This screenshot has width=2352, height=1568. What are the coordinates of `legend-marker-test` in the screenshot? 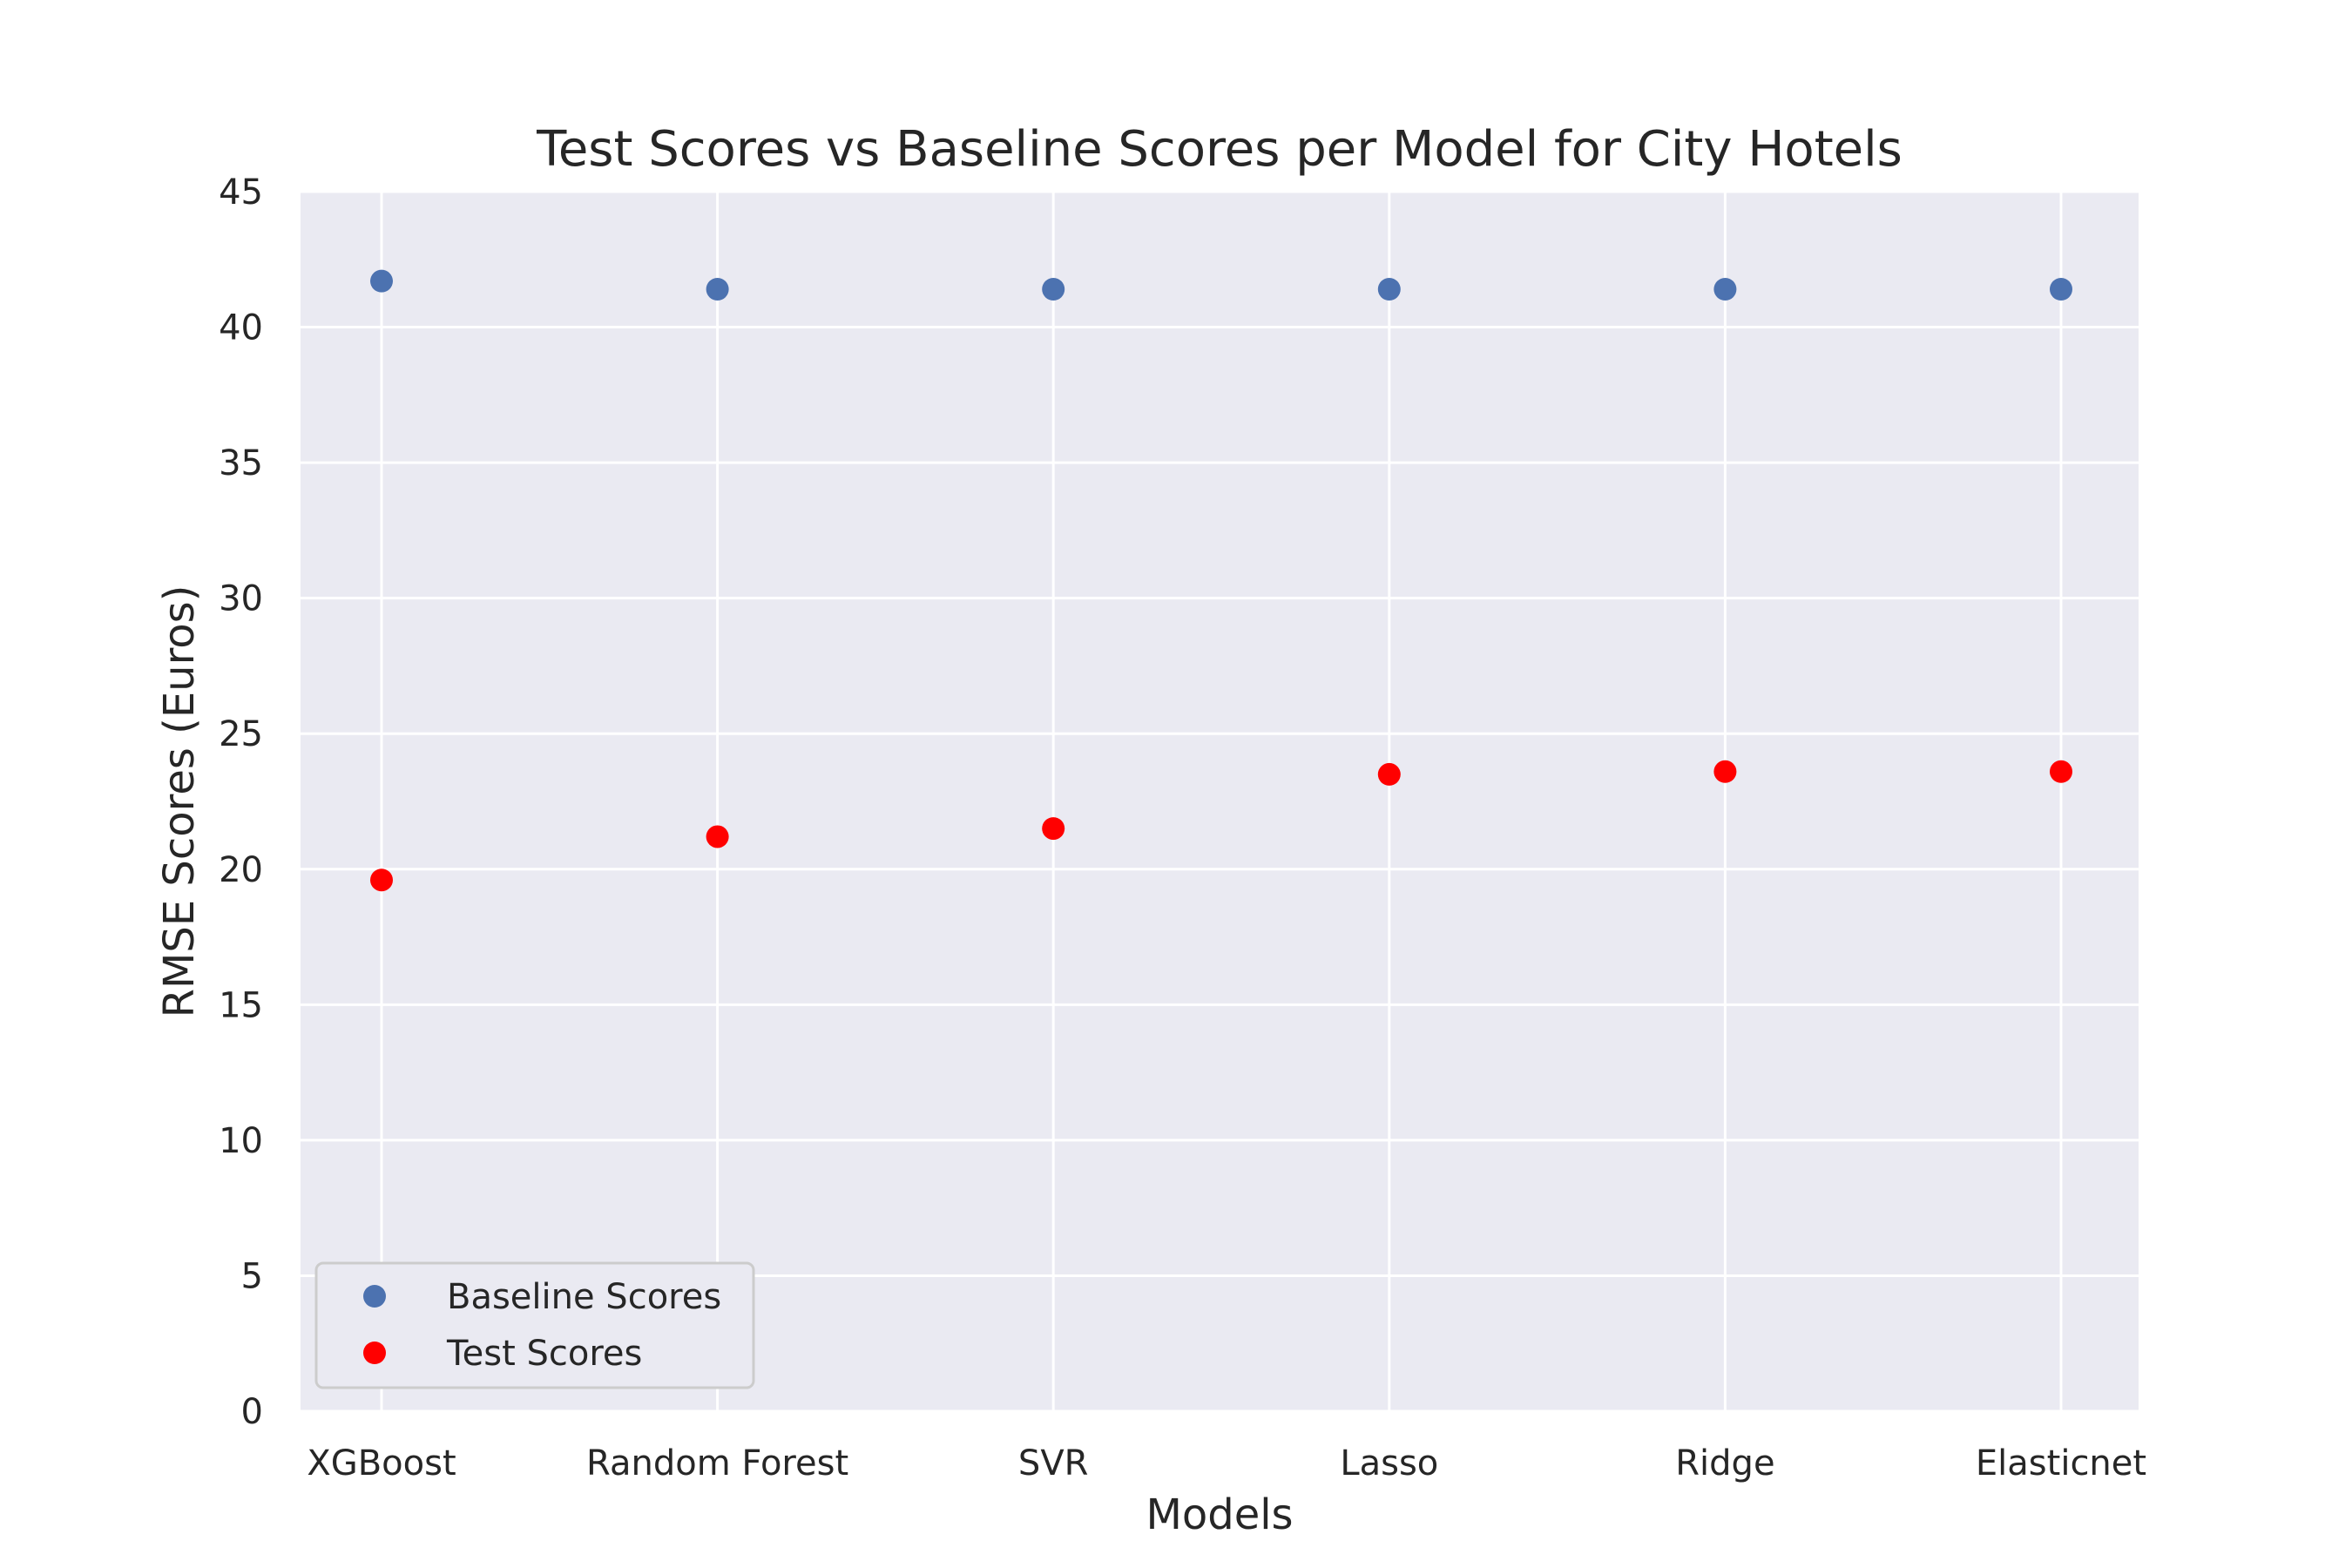 It's located at (374, 1353).